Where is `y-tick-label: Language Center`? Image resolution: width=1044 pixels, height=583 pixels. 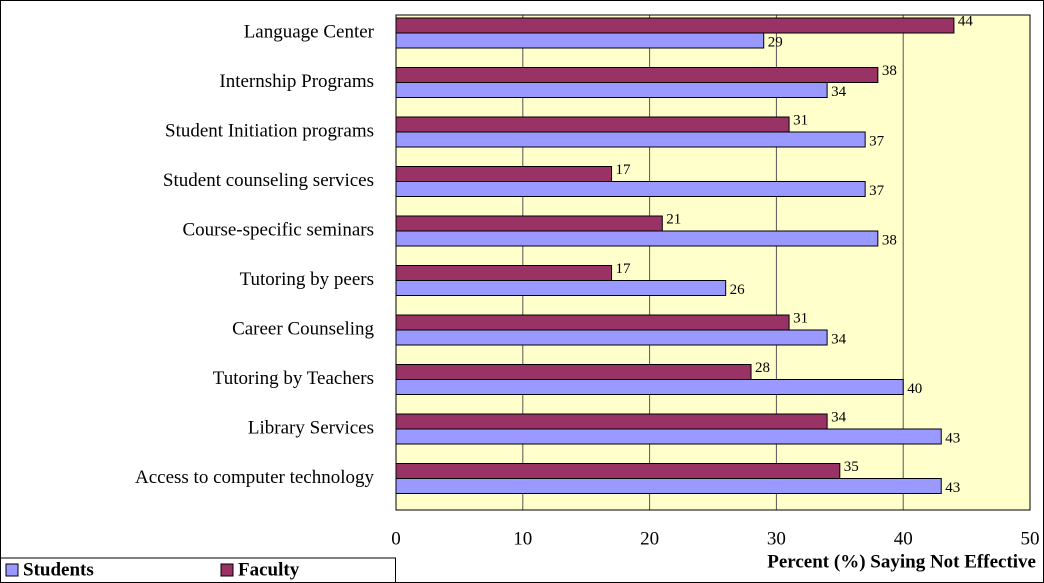 y-tick-label: Language Center is located at coordinates (309, 31).